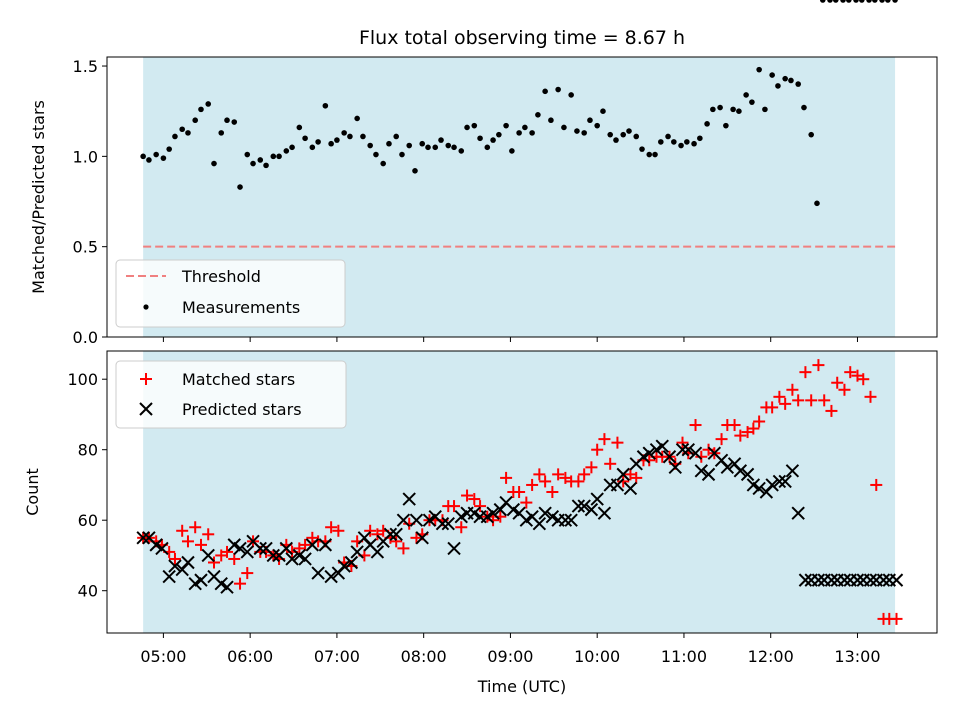 The image size is (960, 720). What do you see at coordinates (163, 656) in the screenshot?
I see `x-tick-label: 05:00` at bounding box center [163, 656].